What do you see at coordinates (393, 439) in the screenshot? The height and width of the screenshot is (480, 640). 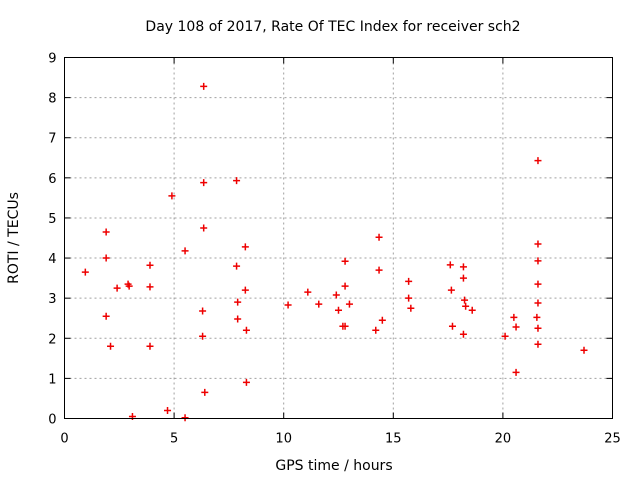 I see `x-tick-label: 15` at bounding box center [393, 439].